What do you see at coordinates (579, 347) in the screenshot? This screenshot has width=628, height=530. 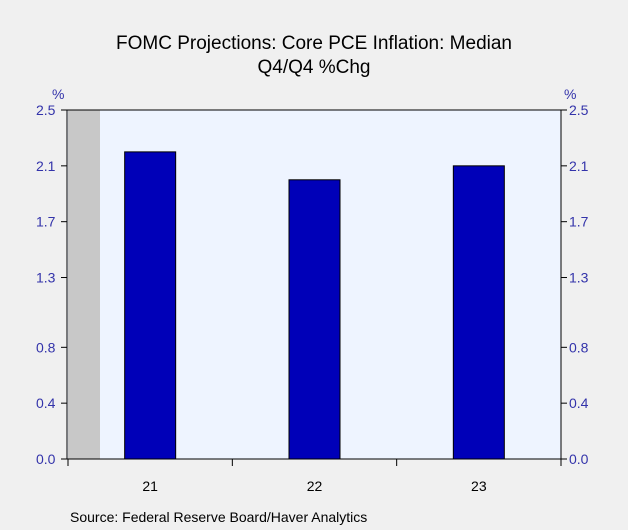 I see `y-tick-label-right: 0.8` at bounding box center [579, 347].